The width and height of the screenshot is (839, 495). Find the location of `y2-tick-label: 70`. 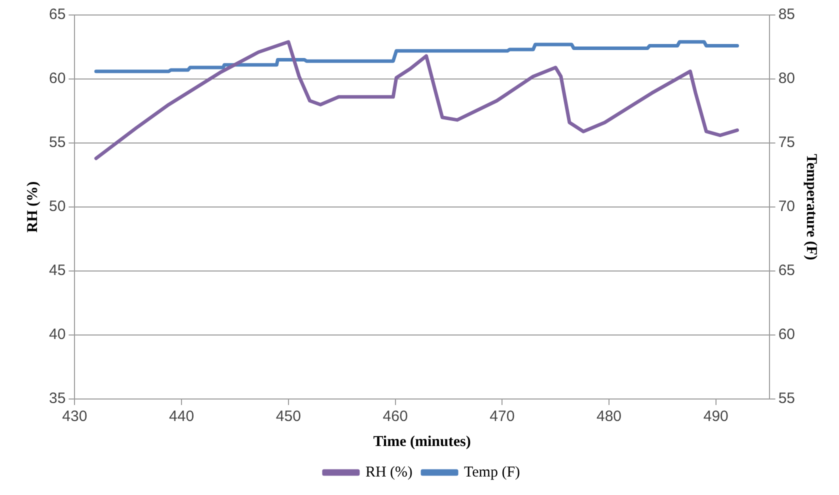

y2-tick-label: 70 is located at coordinates (787, 207).